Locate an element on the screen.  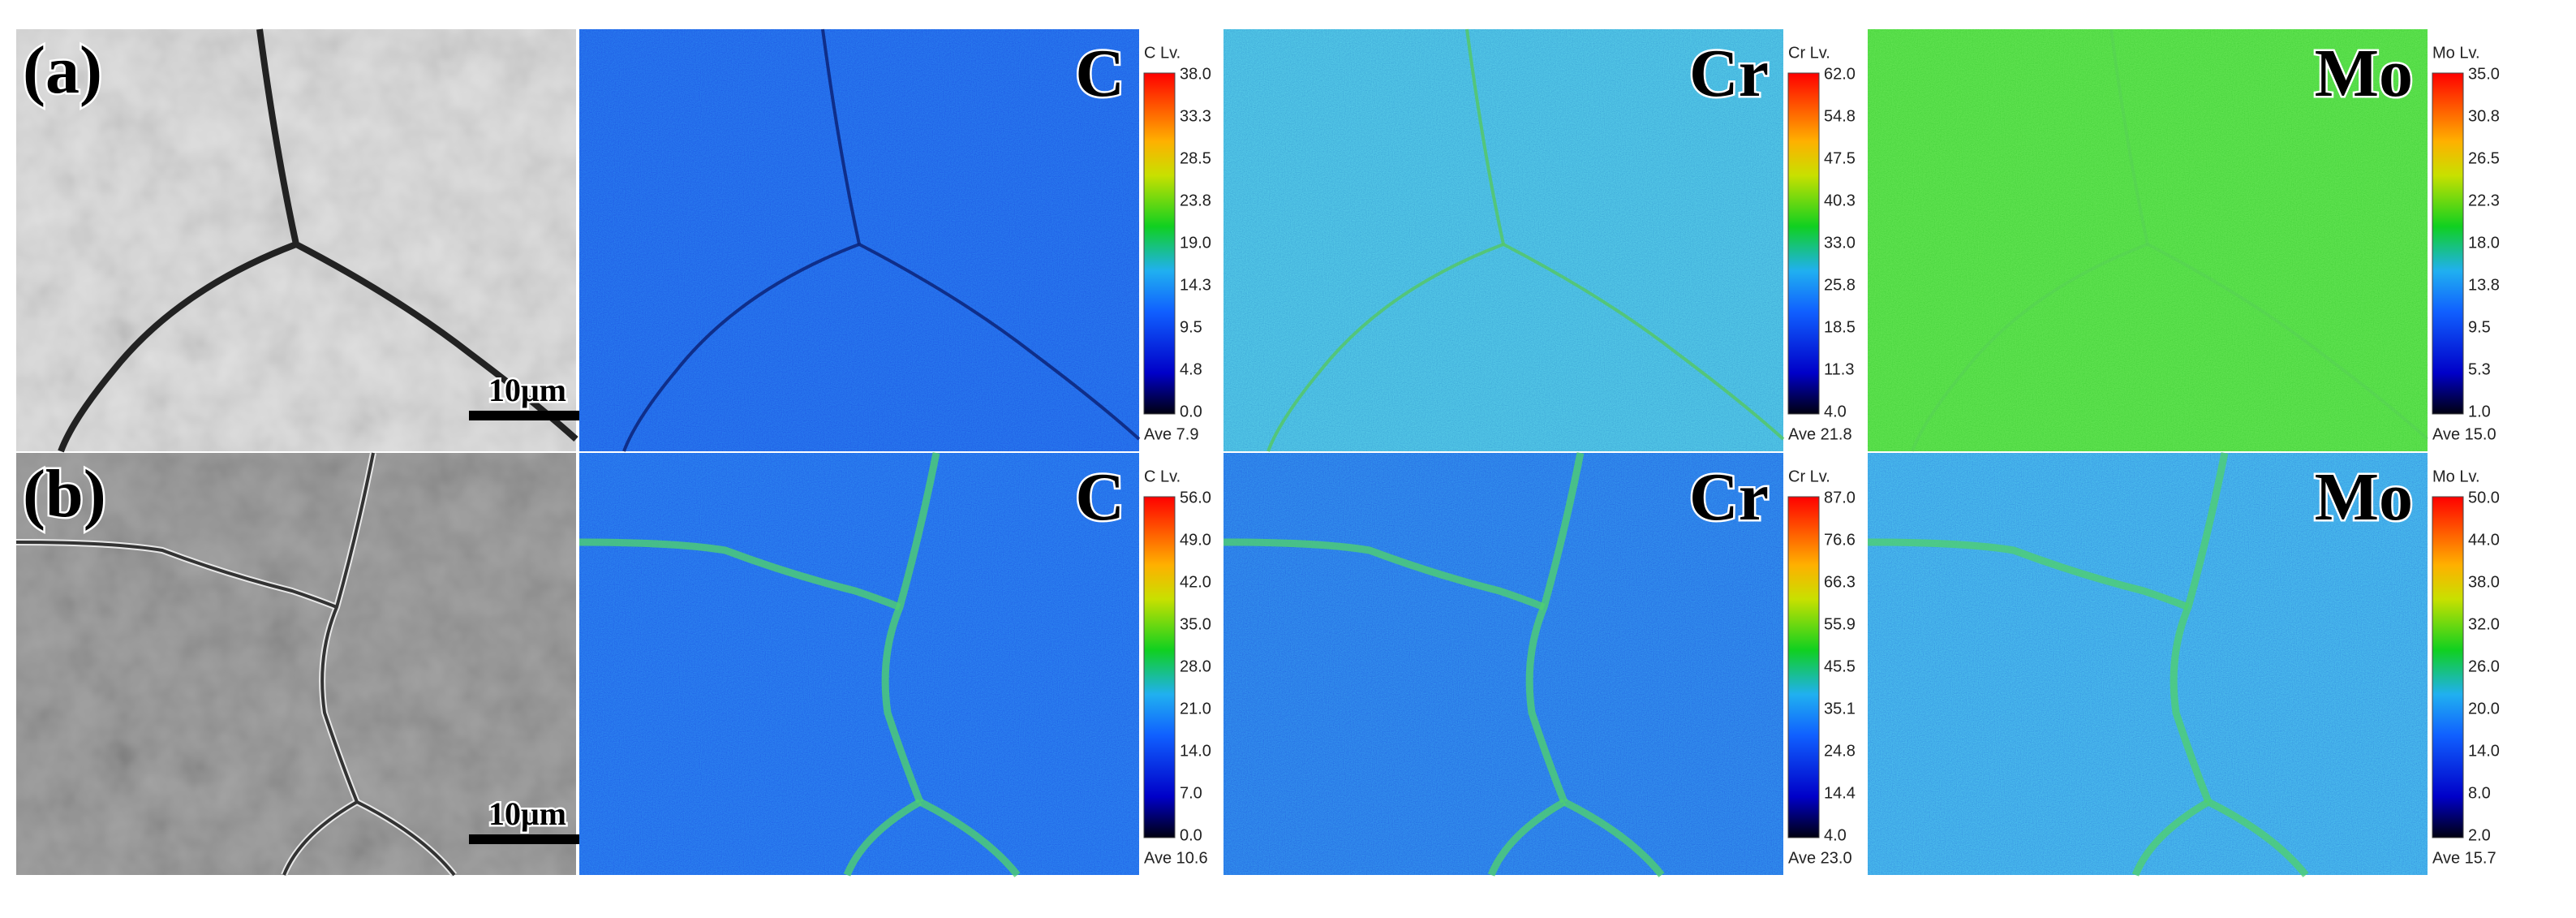
sem-image: (b) 10μm is located at coordinates (299, 665).